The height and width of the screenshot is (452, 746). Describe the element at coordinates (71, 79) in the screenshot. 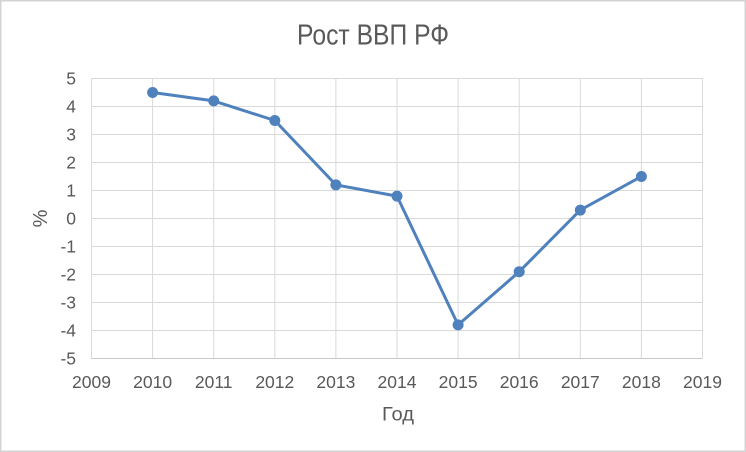

I see `svg-text: 5` at that location.